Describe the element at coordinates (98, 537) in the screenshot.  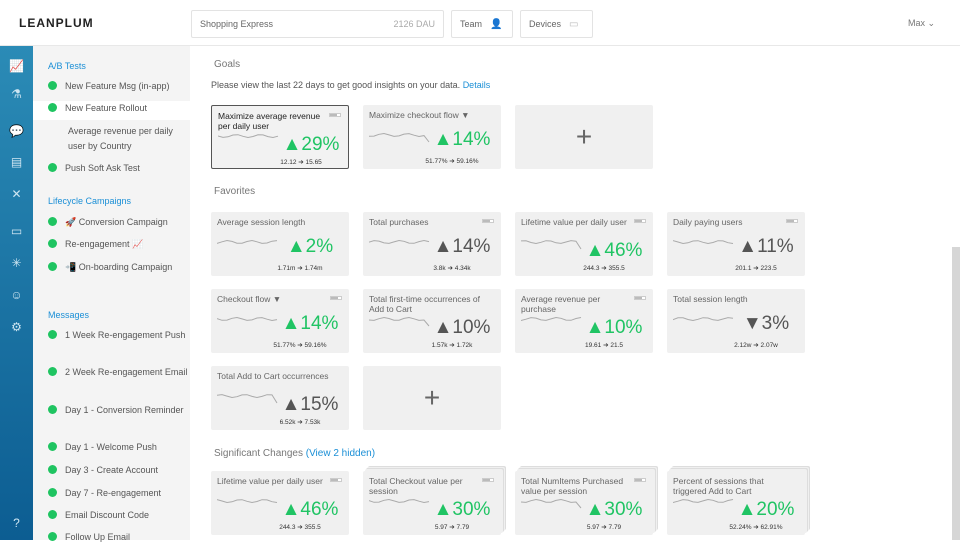
I see `sidebar-item-label: Follow Up Email` at that location.